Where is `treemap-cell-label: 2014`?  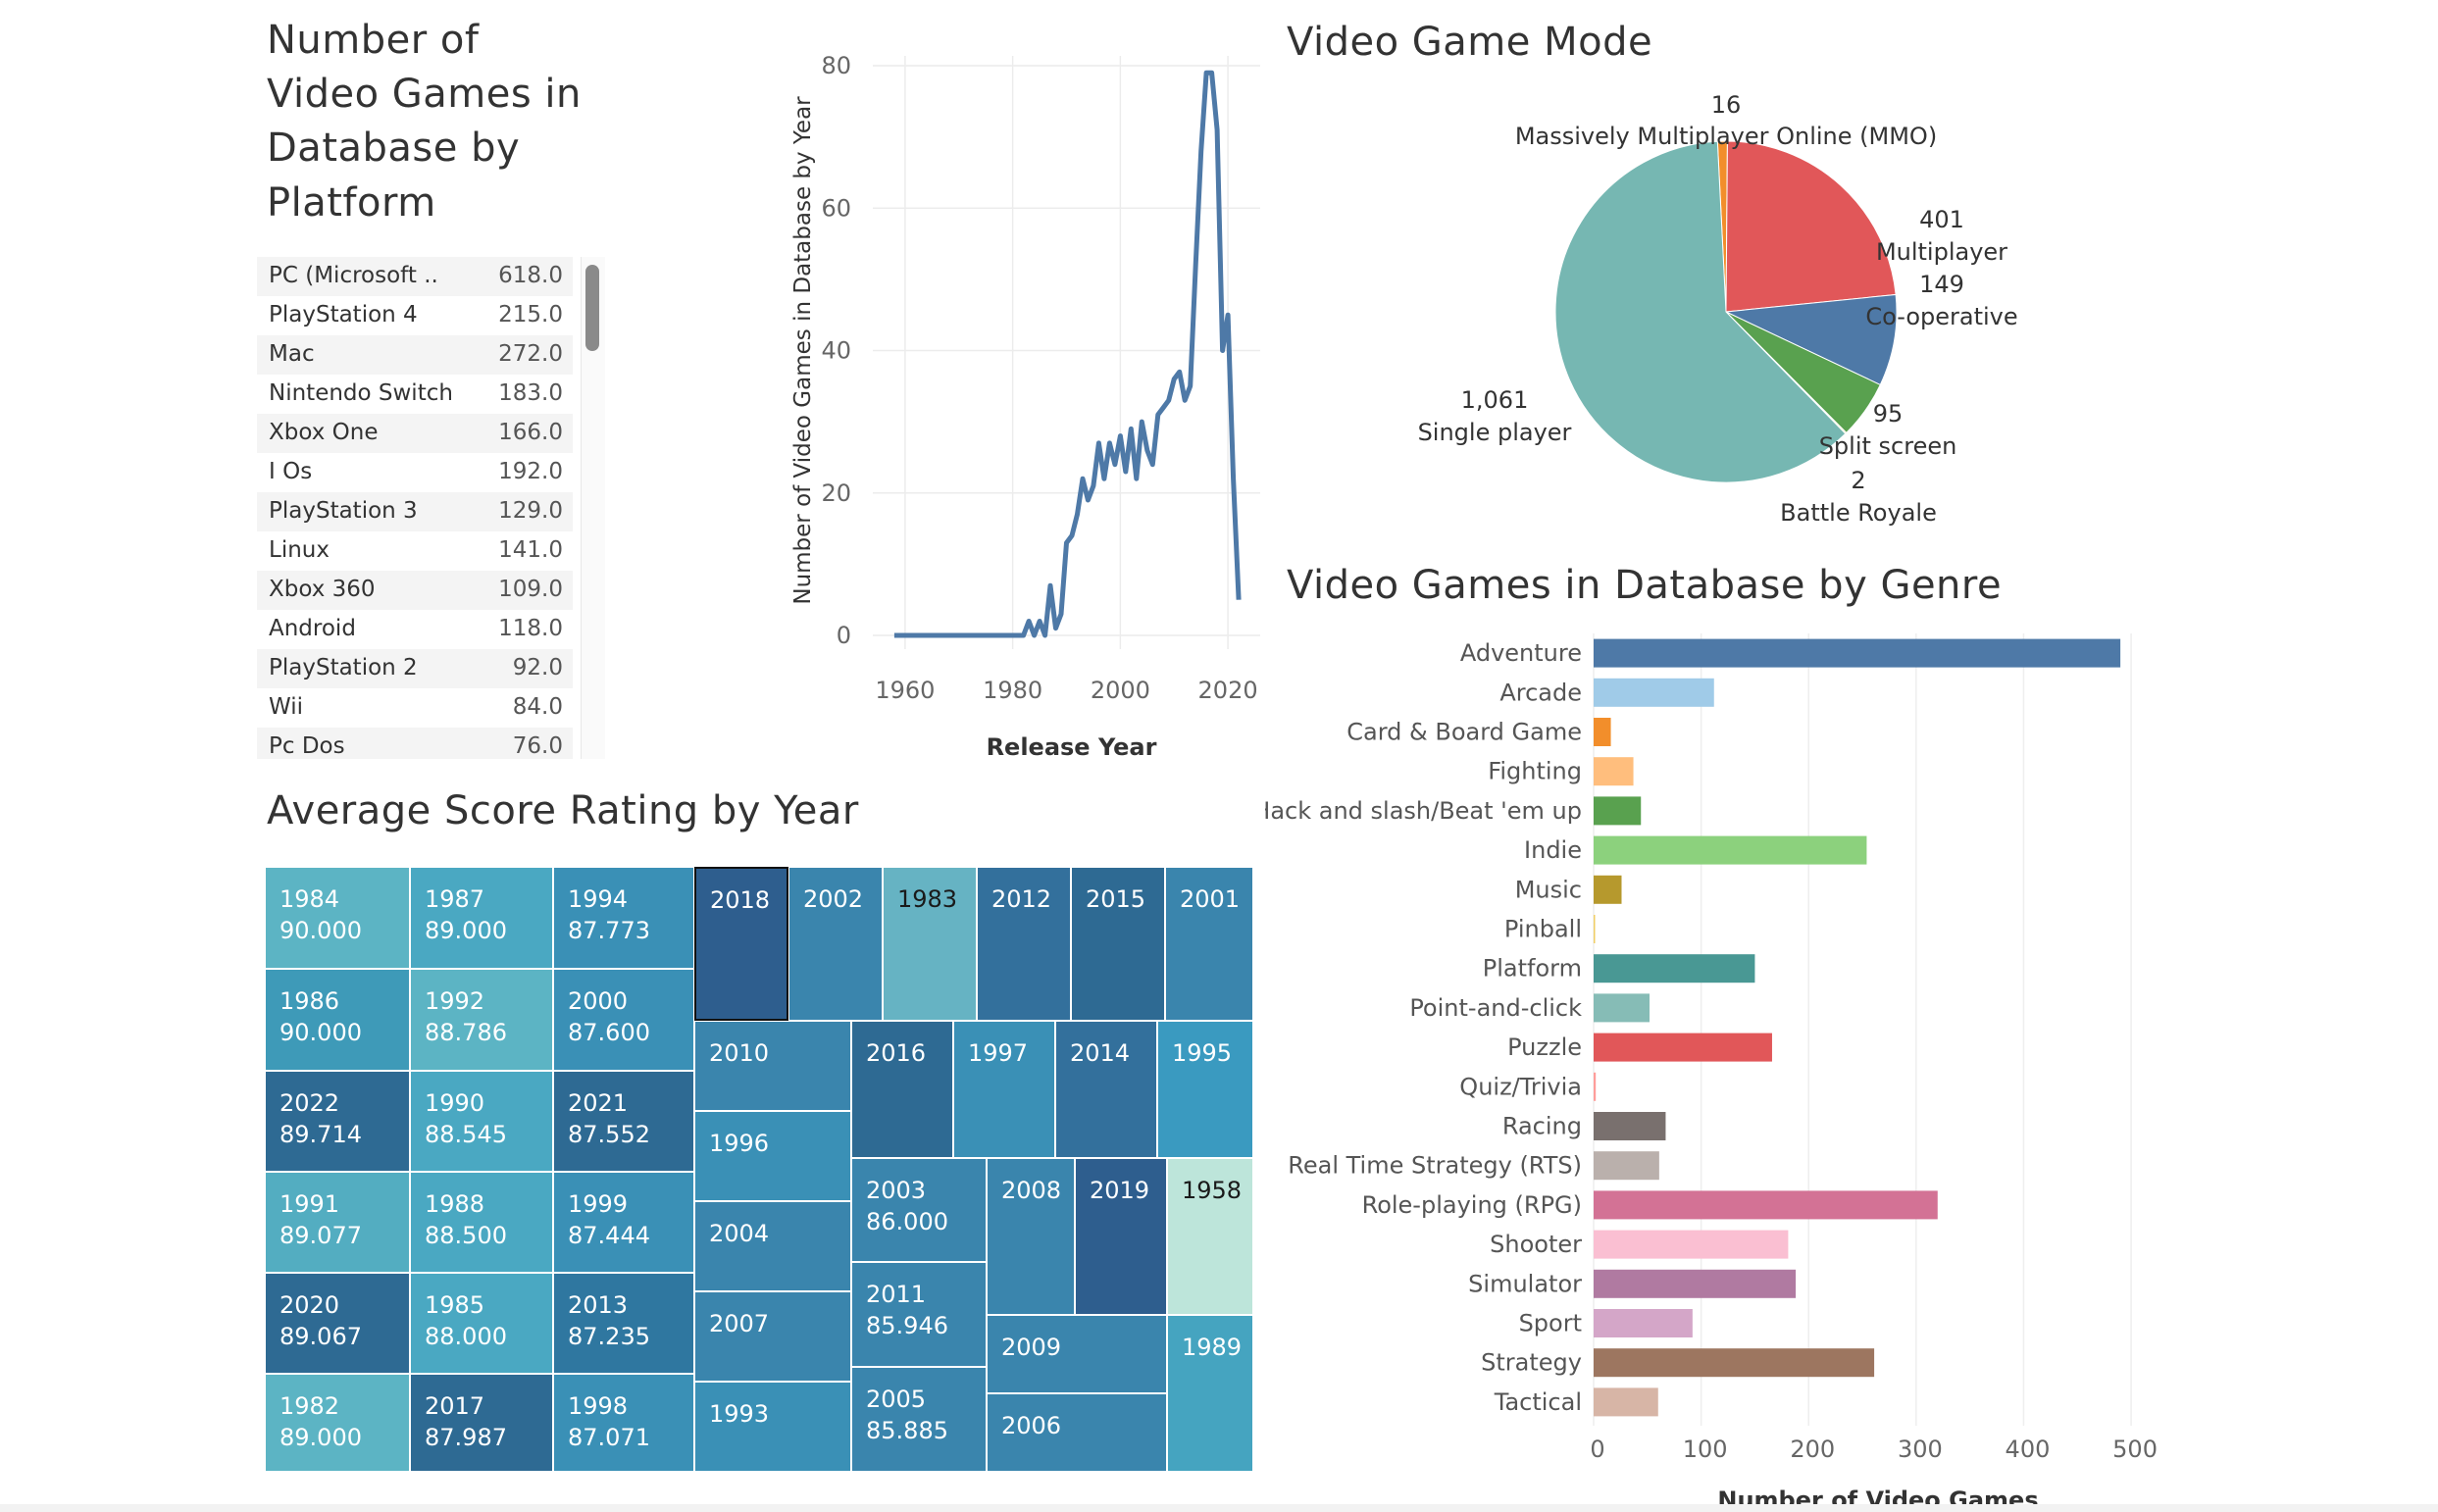 treemap-cell-label: 2014 is located at coordinates (1100, 1053).